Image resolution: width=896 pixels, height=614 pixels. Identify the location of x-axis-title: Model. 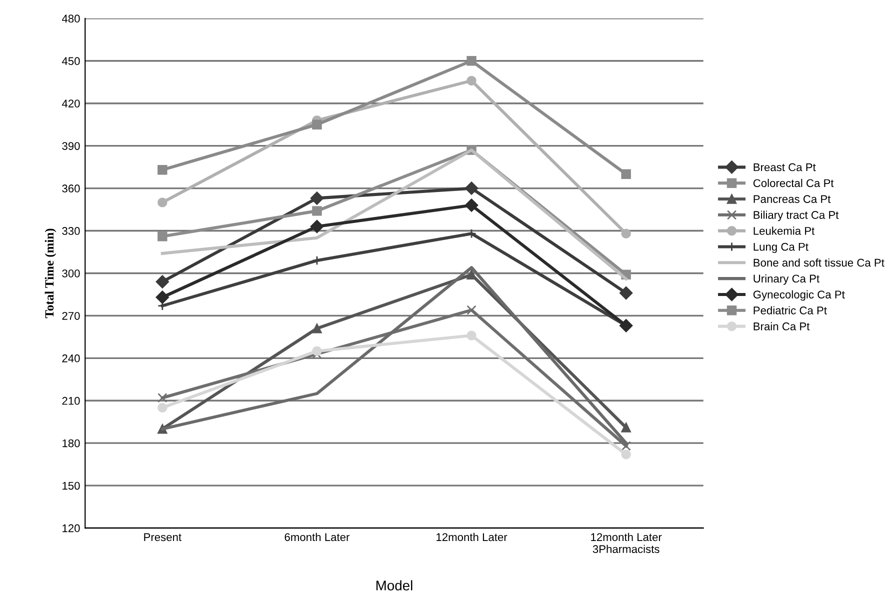
(394, 585).